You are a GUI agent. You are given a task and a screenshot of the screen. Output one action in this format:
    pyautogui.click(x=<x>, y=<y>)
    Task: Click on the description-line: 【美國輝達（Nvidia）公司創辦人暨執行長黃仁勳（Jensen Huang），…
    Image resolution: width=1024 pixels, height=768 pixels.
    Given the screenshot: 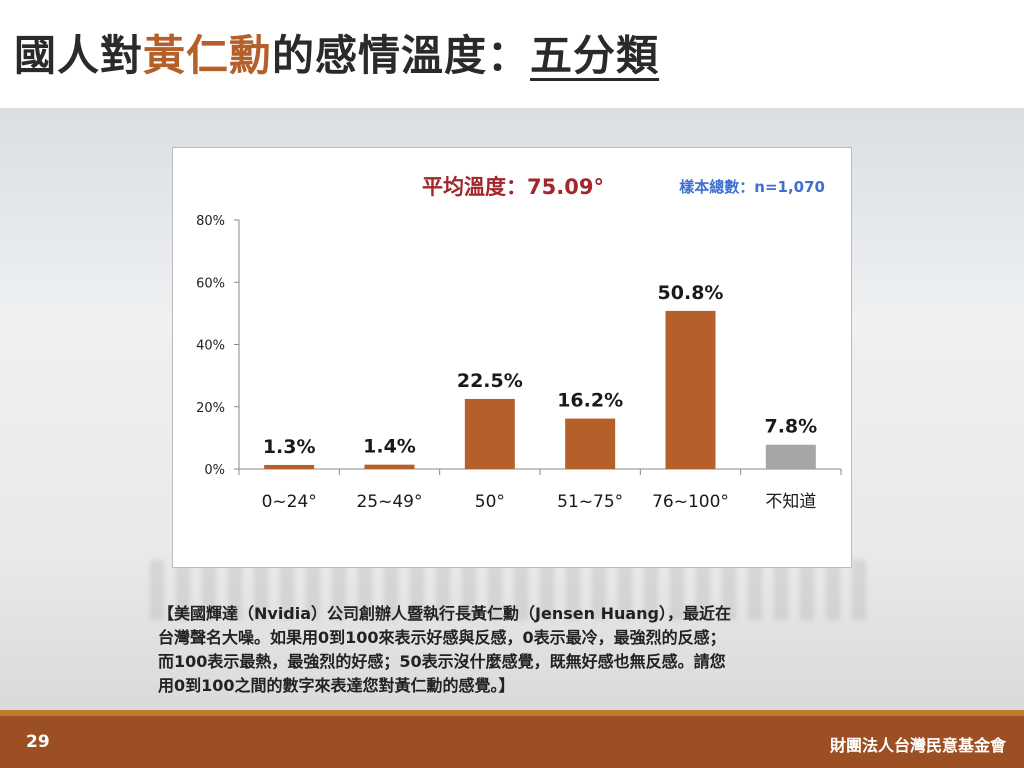 What is the action you would take?
    pyautogui.click(x=444, y=613)
    